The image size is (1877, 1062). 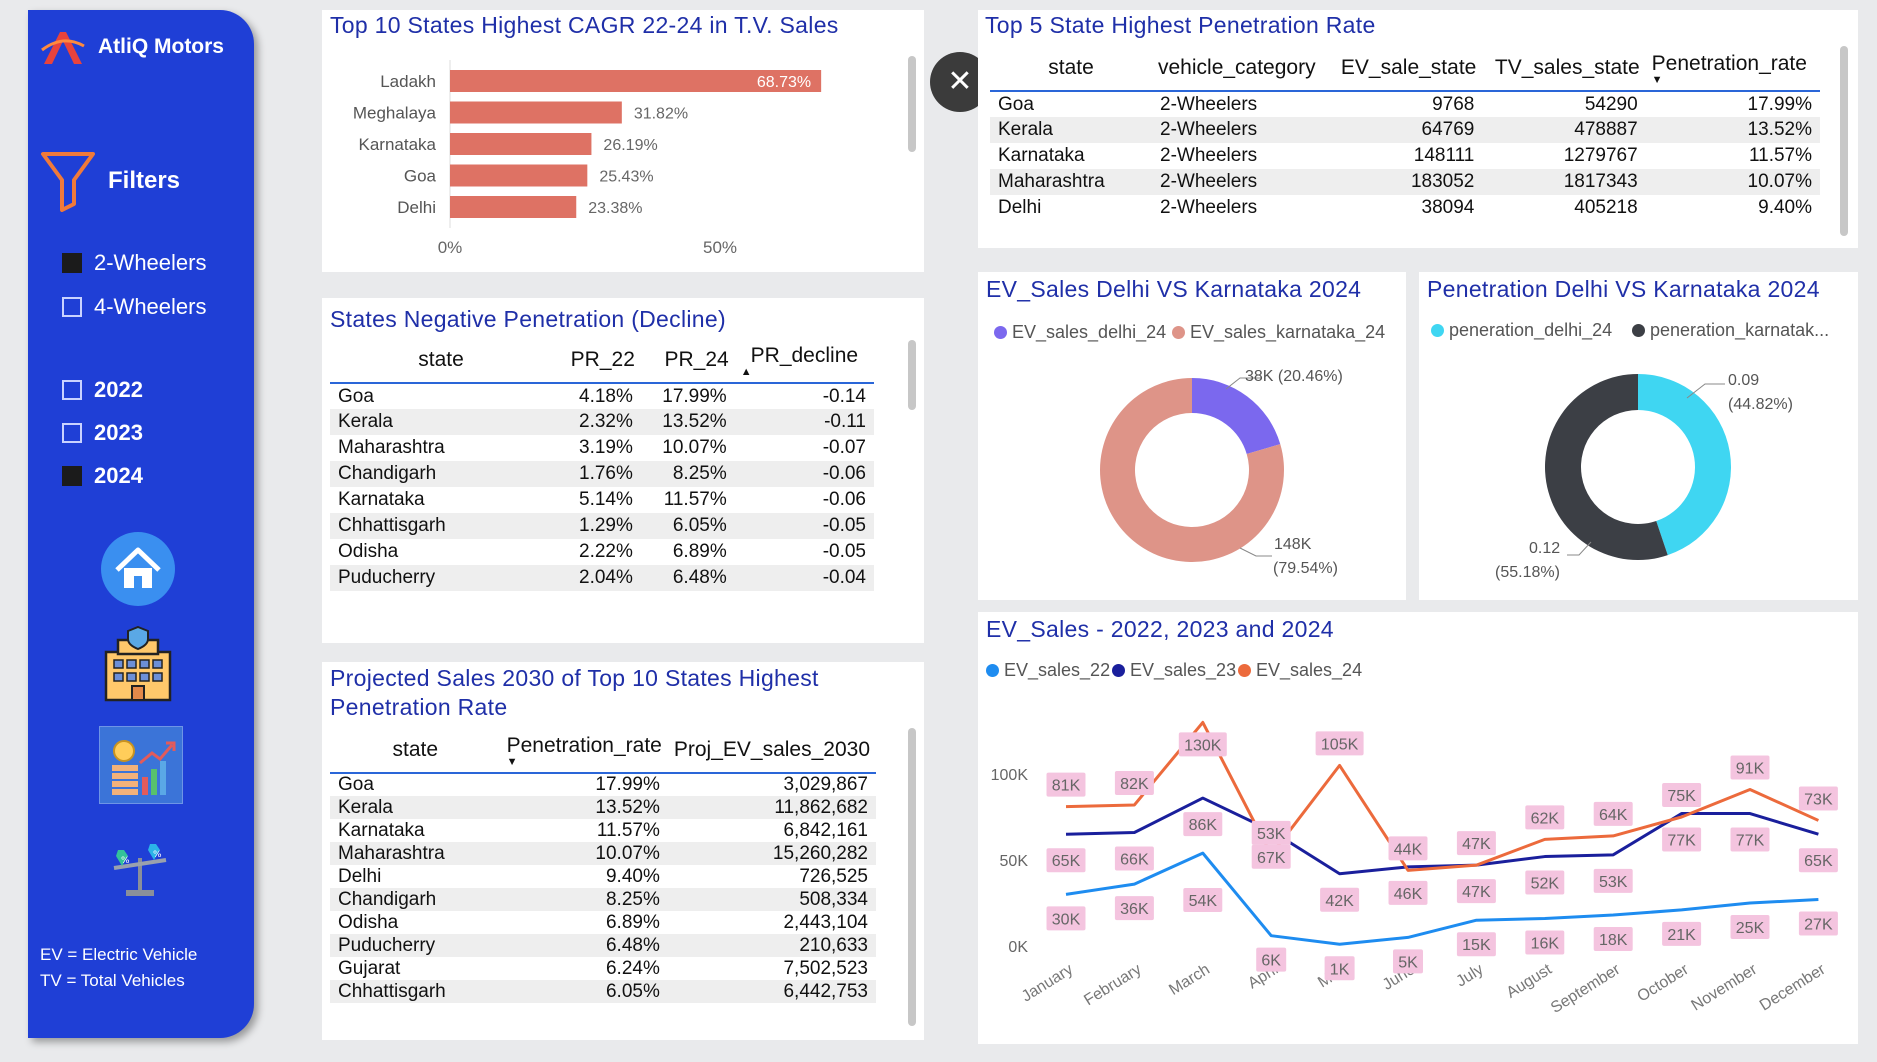 What do you see at coordinates (603, 945) in the screenshot?
I see `table-row: Puducherry 6.48% 210,633` at bounding box center [603, 945].